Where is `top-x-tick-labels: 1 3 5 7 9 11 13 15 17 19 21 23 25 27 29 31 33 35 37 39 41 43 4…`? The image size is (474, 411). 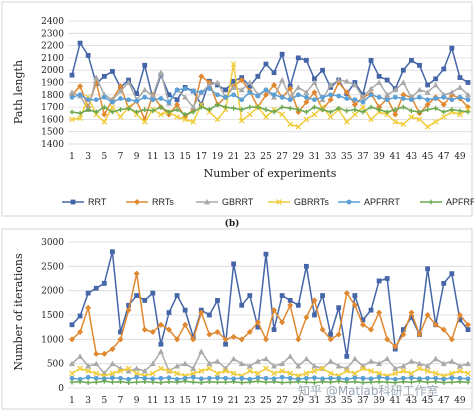 top-x-tick-labels: 1 3 5 7 9 11 13 15 17 19 21 23 25 27 29 31 33 35 37 39 41 43 4… is located at coordinates (267, 157).